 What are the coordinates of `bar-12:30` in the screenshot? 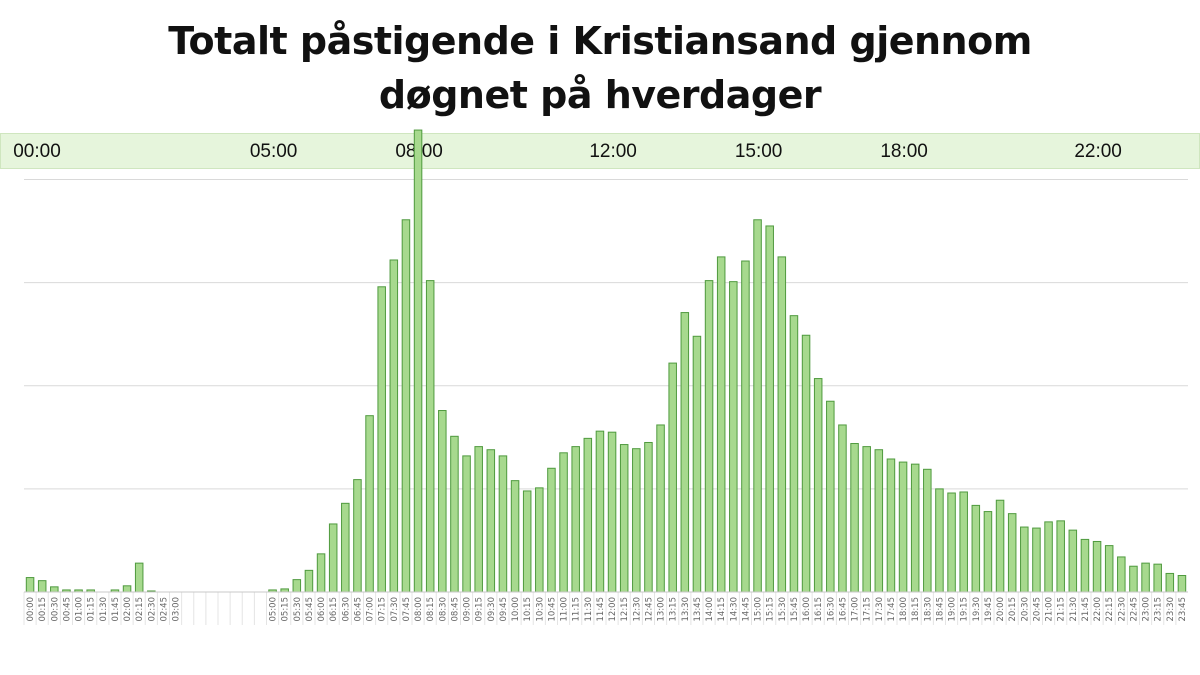 It's located at (636, 520).